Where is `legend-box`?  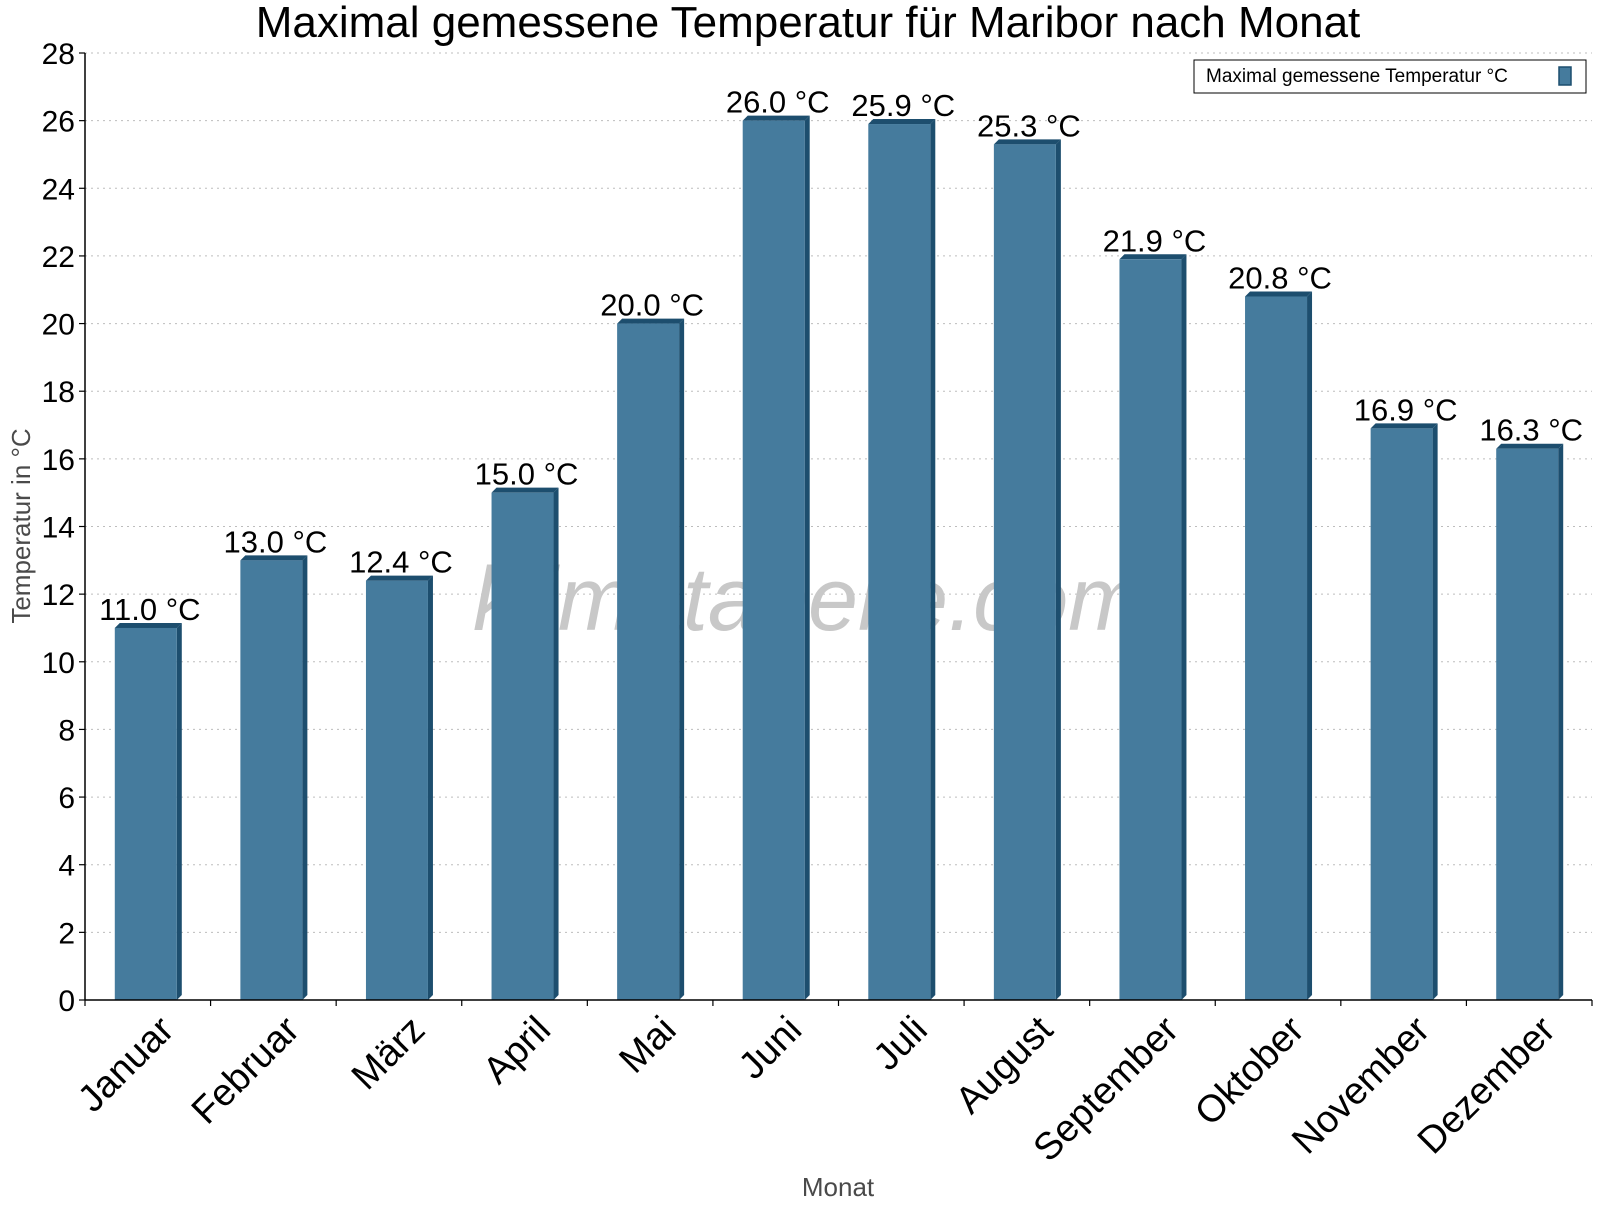 legend-box is located at coordinates (1390, 76).